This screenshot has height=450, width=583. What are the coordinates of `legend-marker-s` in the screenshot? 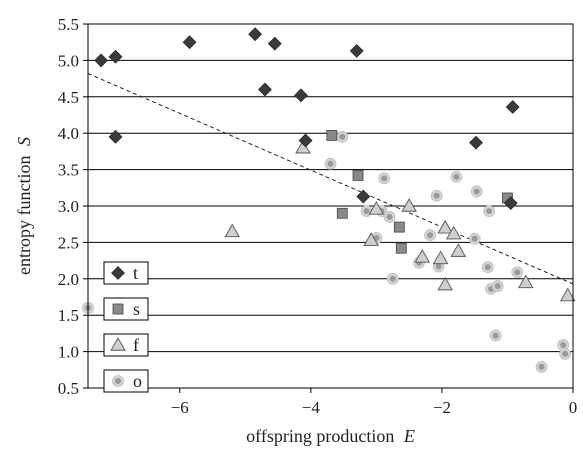 It's located at (118, 309).